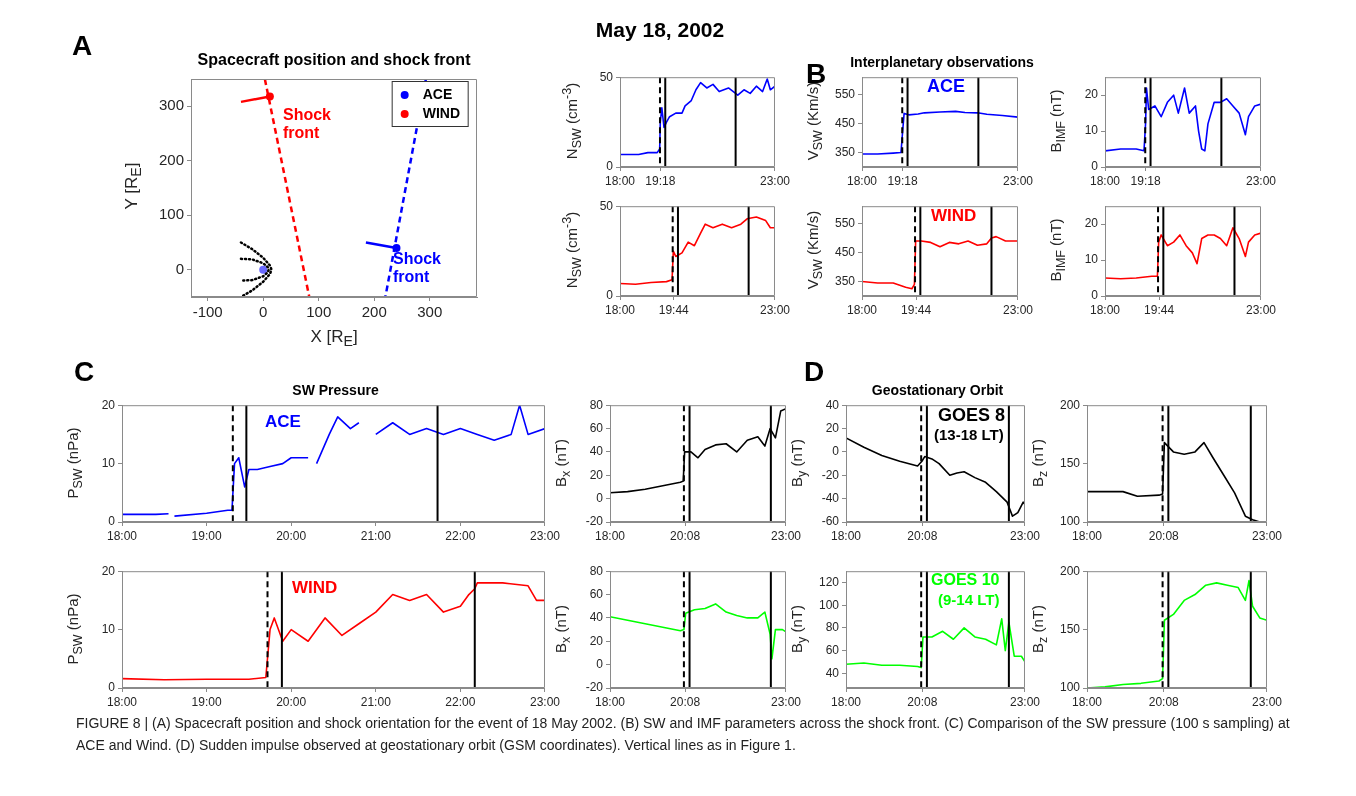 This screenshot has width=1356, height=796. Describe the element at coordinates (829, 581) in the screenshot. I see `y-tick-label: 120` at that location.